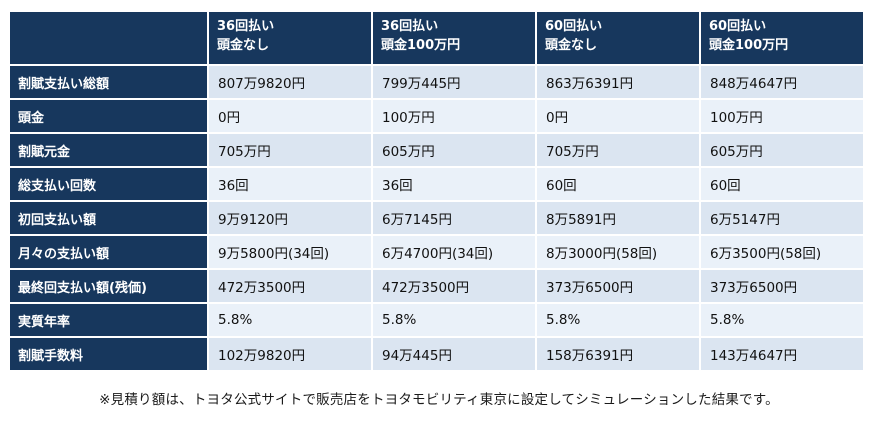 The image size is (870, 422). Describe the element at coordinates (108, 82) in the screenshot. I see `row-label: 割賦支払い総額` at that location.